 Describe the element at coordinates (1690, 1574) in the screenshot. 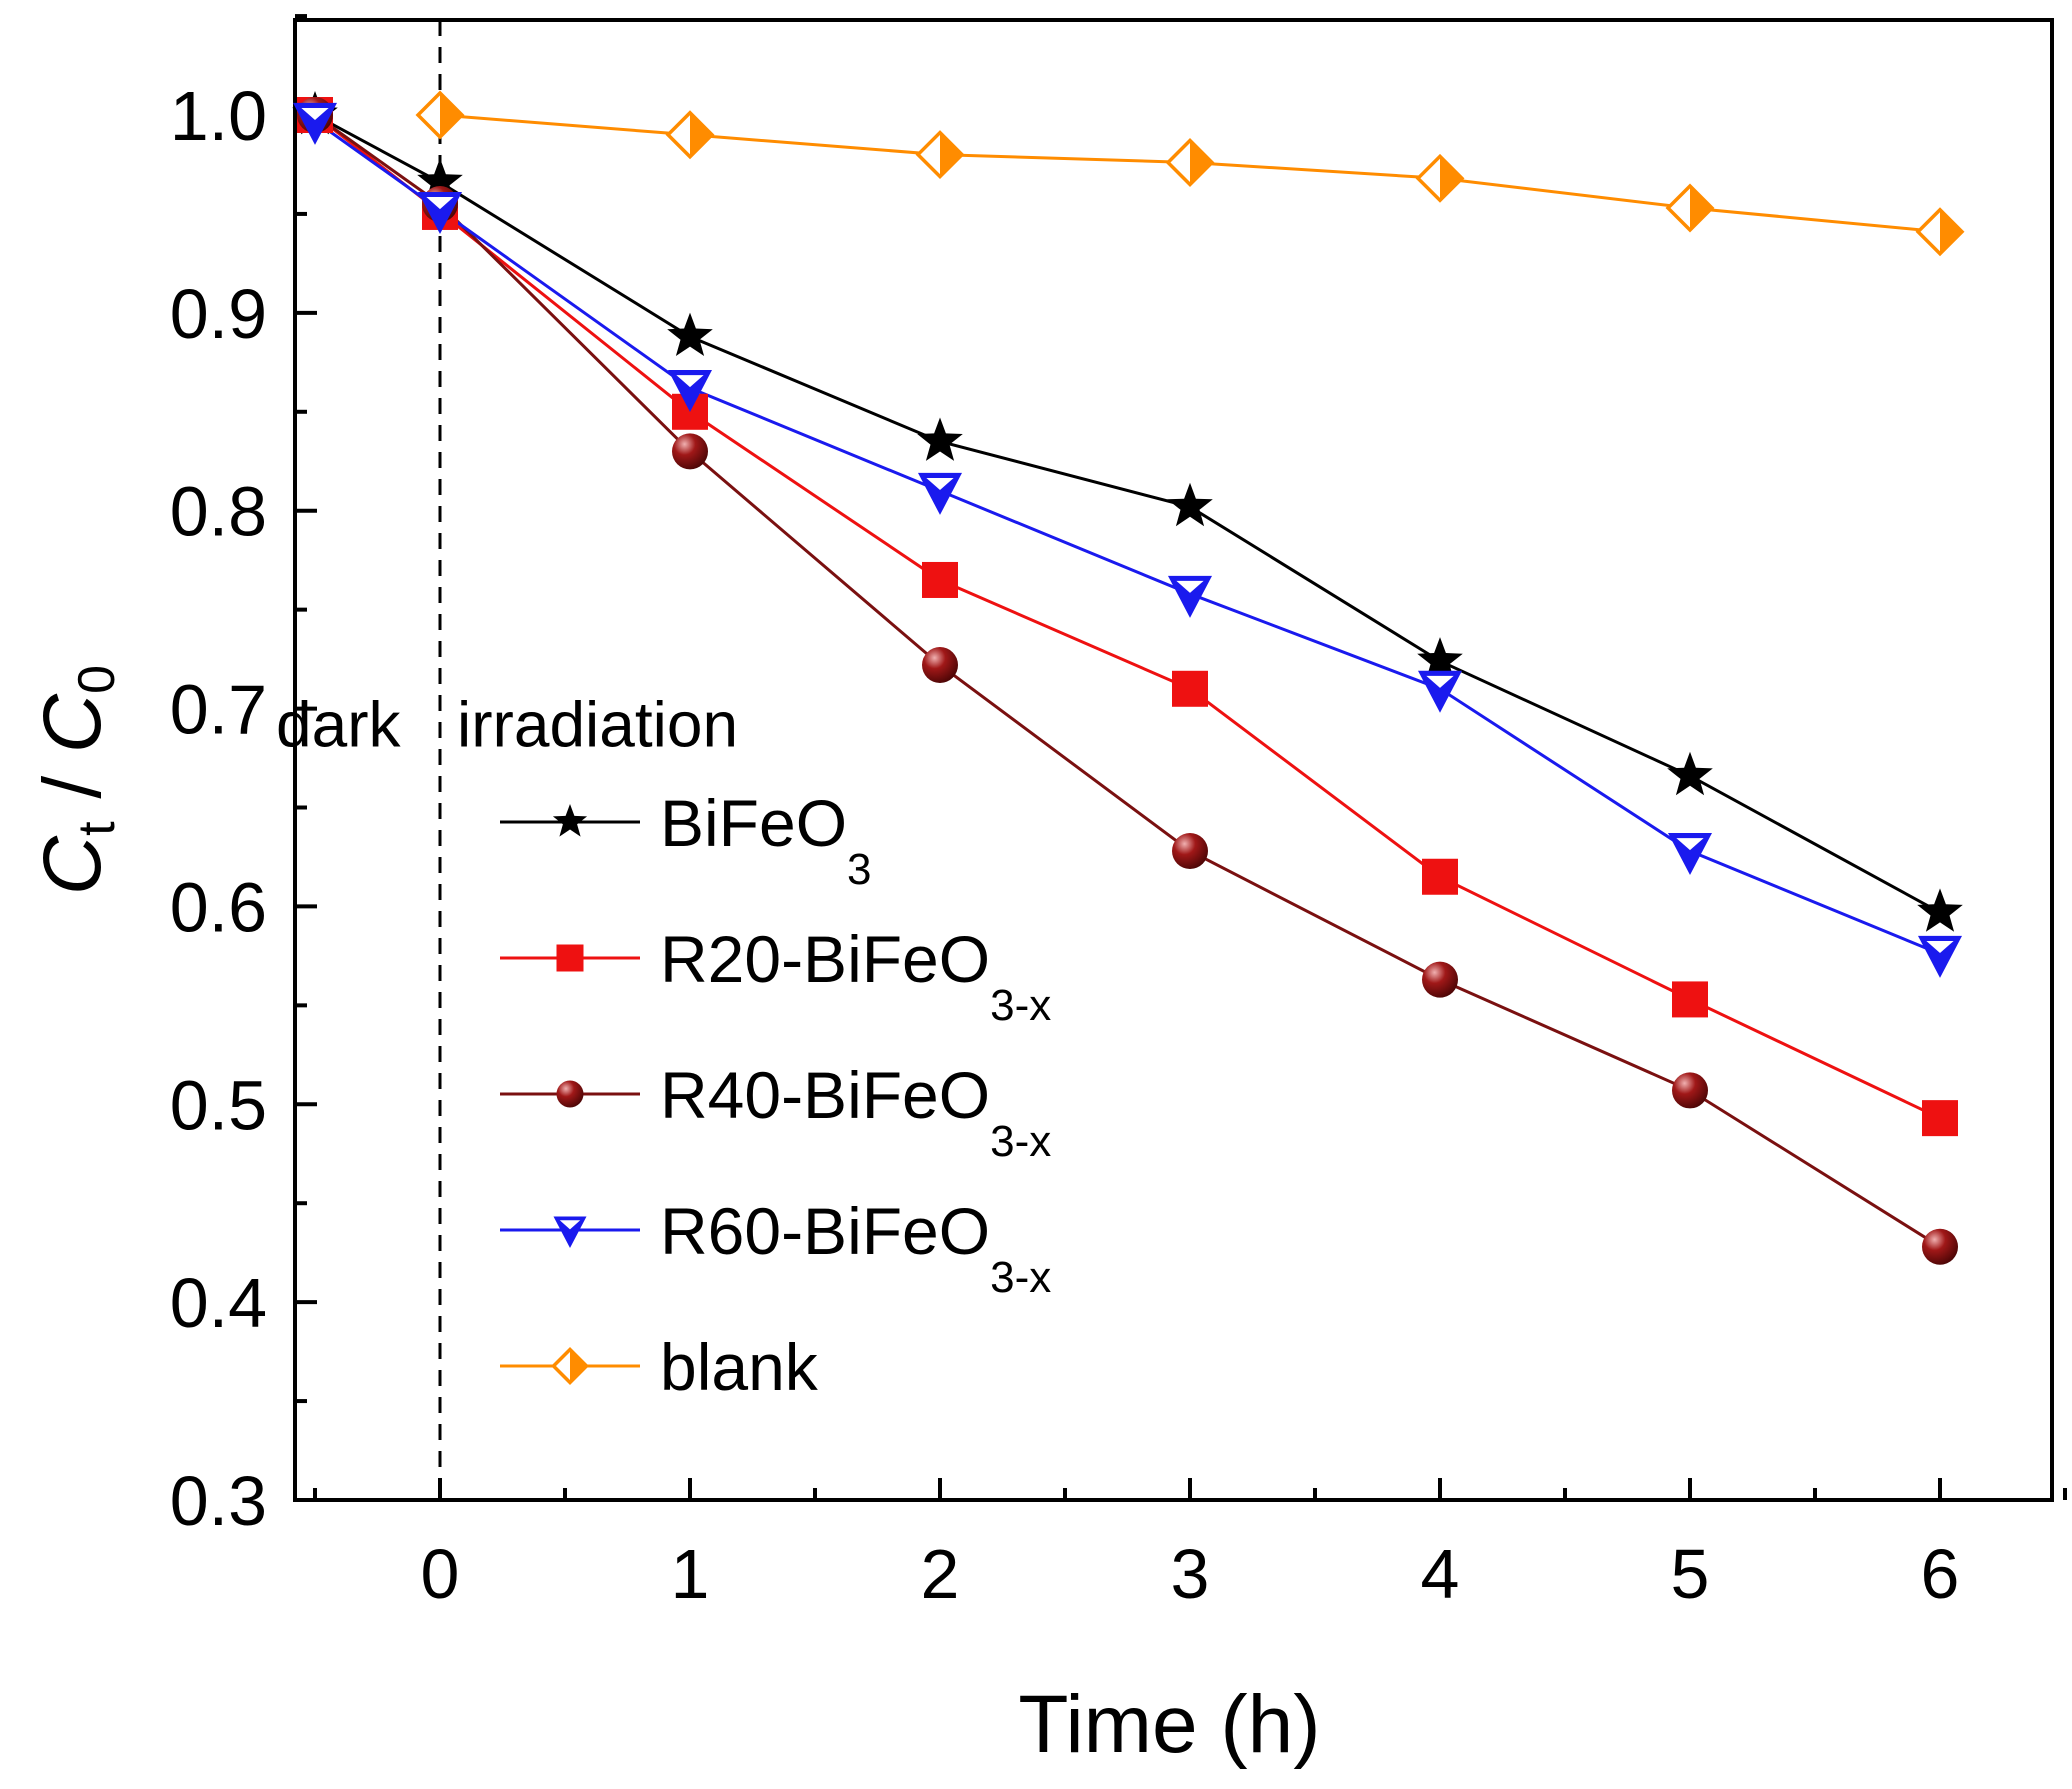

I see `x-tick-label: 5` at that location.